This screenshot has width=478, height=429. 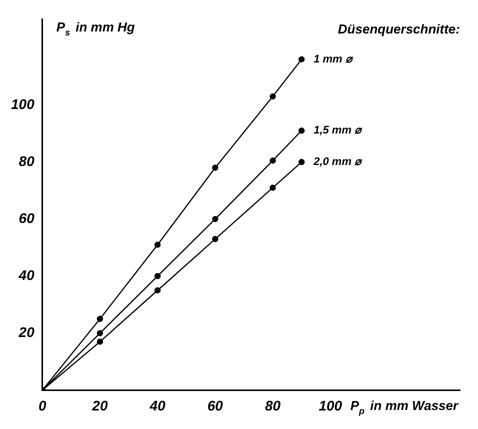 What do you see at coordinates (99, 405) in the screenshot?
I see `x-tick-label: 20` at bounding box center [99, 405].